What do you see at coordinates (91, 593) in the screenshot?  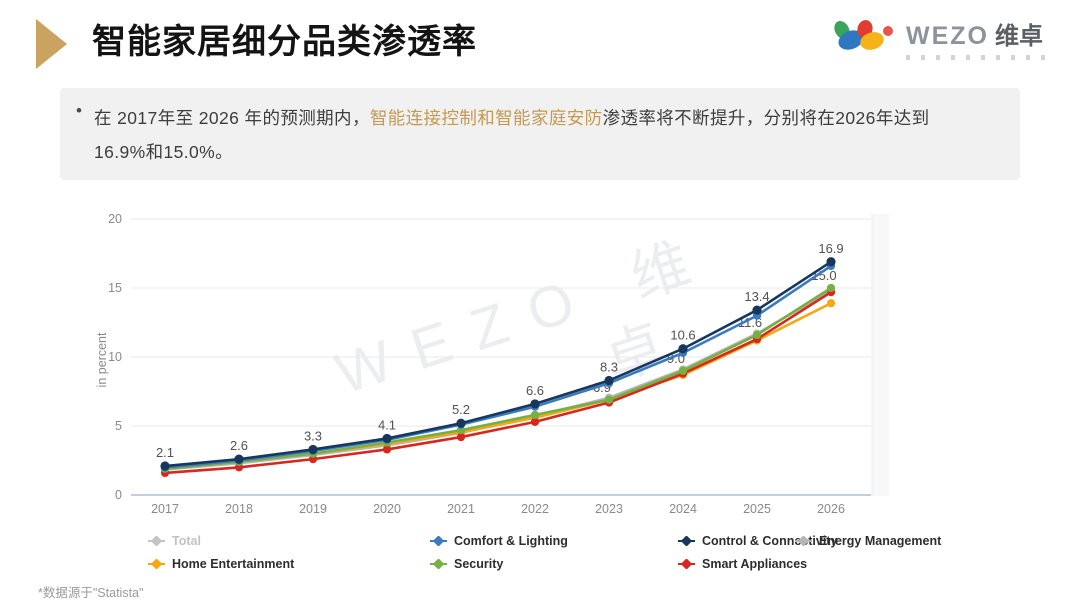 I see `source-footnote: *数据源于"Statista"` at bounding box center [91, 593].